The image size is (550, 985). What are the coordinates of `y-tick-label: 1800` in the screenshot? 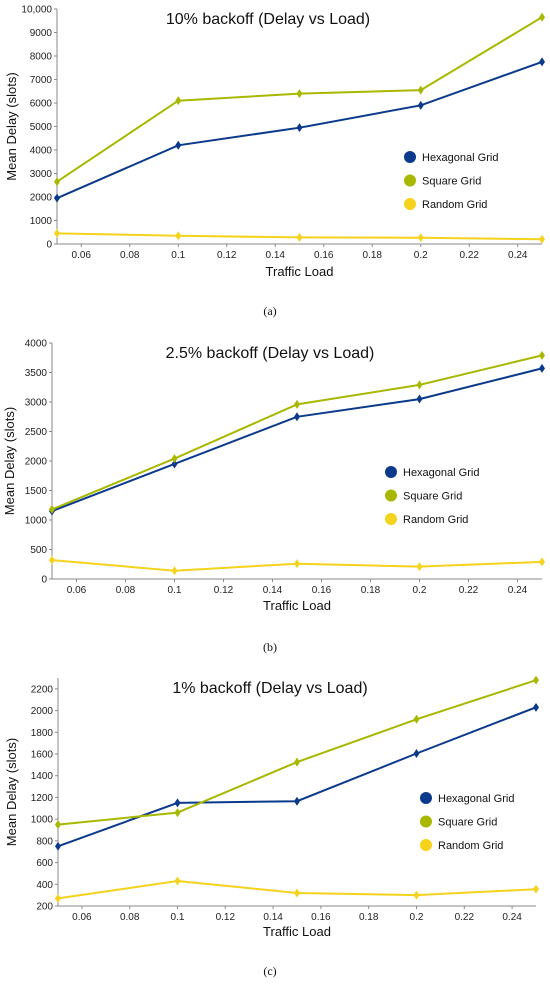 It's located at (42, 733).